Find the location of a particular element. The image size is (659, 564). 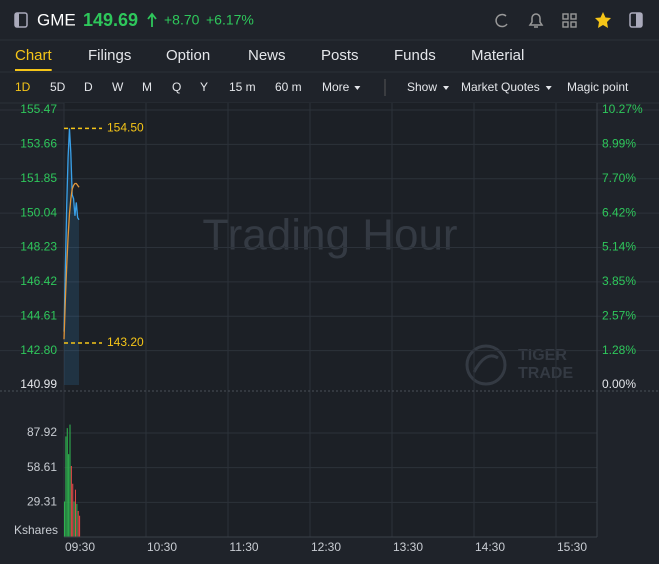

y2-tick-label: 7.70% is located at coordinates (619, 178).